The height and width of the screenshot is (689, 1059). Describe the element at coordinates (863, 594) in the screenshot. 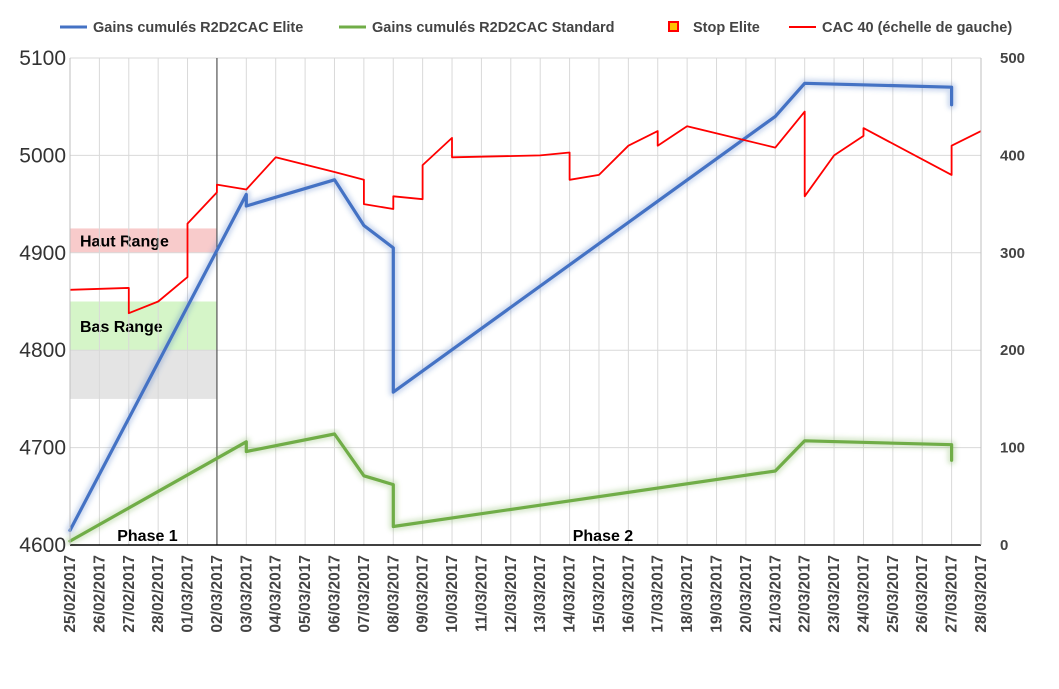

I see `x-tick-label: 24/03/2017` at that location.